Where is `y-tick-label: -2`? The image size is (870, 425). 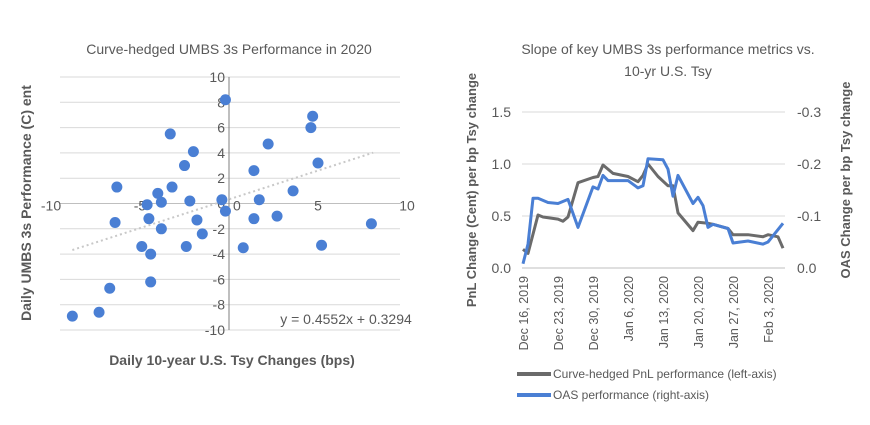
y-tick-label: -2 is located at coordinates (219, 229).